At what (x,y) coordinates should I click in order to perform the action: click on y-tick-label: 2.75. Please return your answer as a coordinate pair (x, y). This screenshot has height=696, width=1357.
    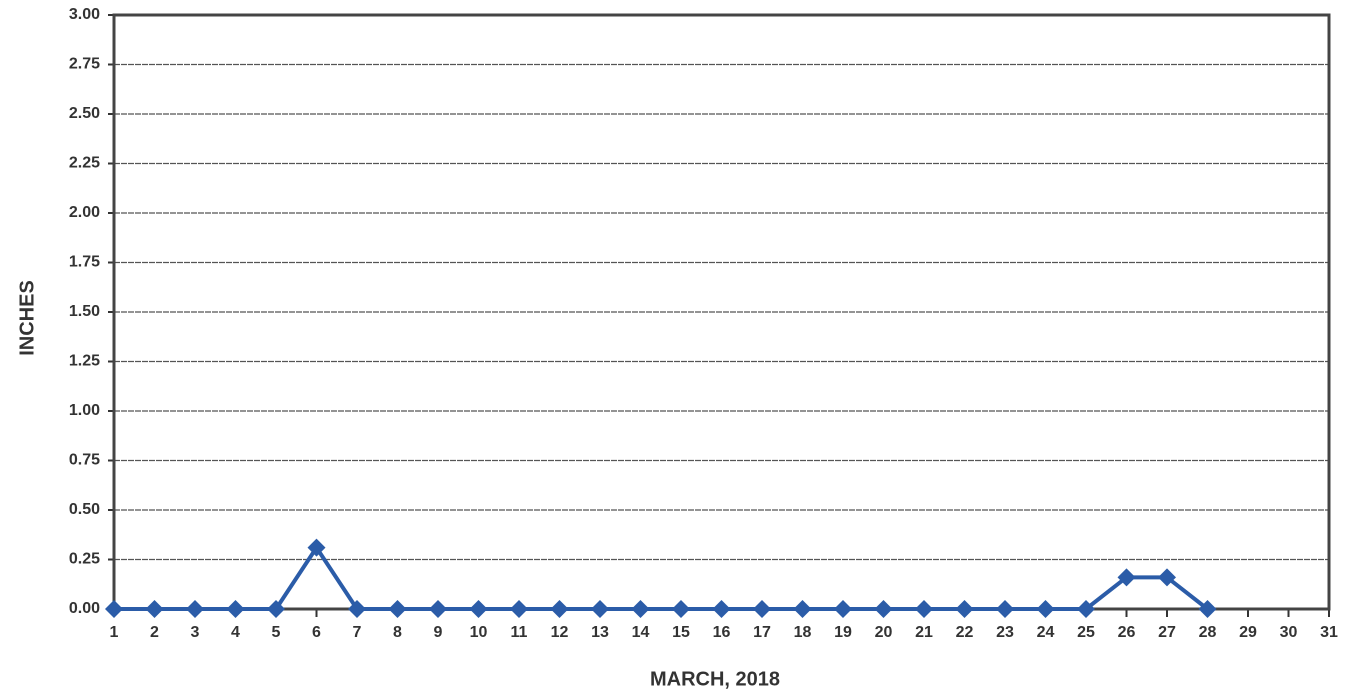
    Looking at the image, I should click on (84, 64).